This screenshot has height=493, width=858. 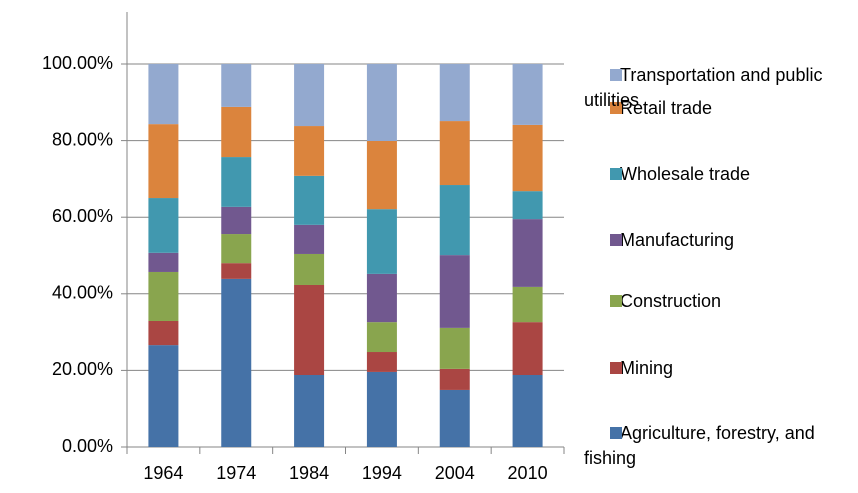 I want to click on y-tick-label: 100.00%, so click(x=77, y=63).